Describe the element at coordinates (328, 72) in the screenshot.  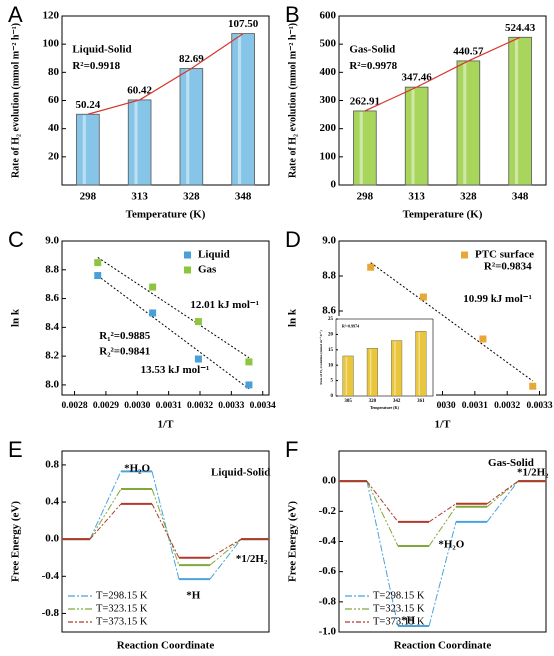
I see `y-tick-label: 400` at that location.